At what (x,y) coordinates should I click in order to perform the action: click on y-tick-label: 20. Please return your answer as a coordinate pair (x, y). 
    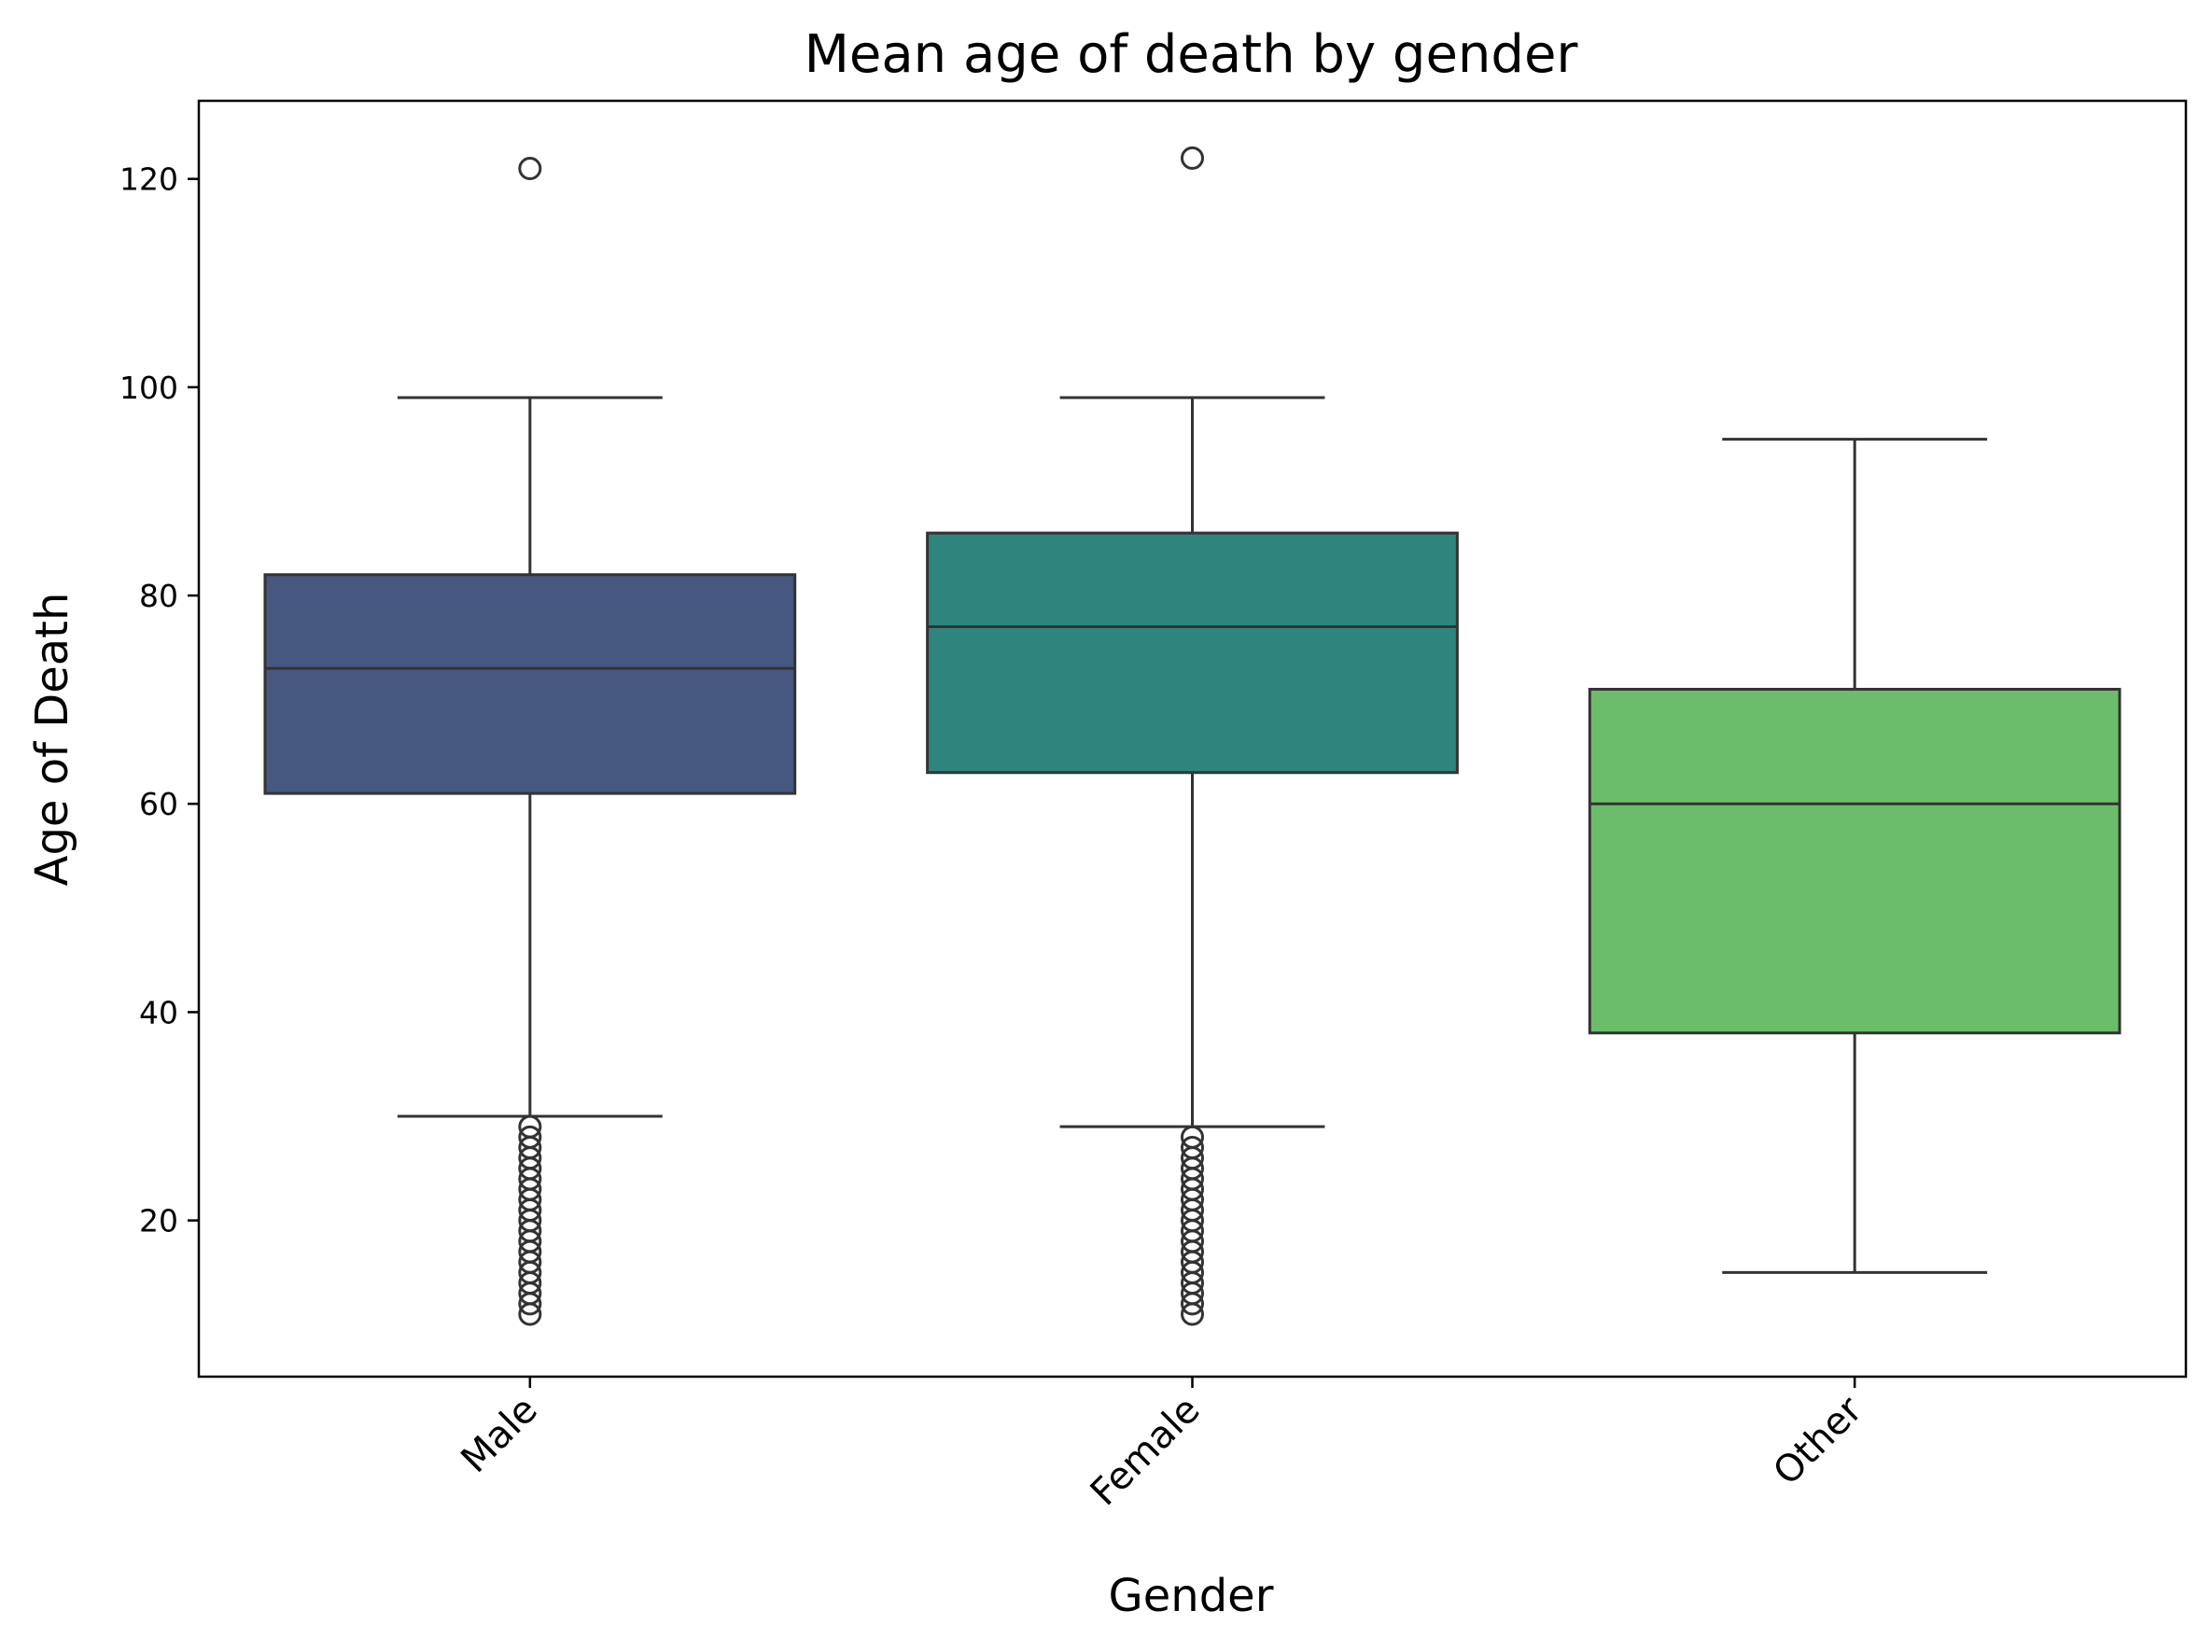
    Looking at the image, I should click on (158, 1221).